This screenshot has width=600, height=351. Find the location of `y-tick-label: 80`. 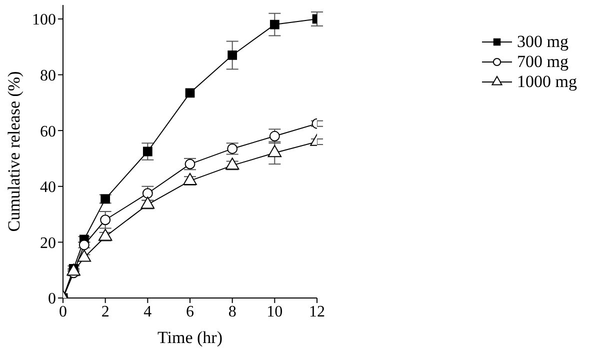

y-tick-label: 80 is located at coordinates (48, 75).